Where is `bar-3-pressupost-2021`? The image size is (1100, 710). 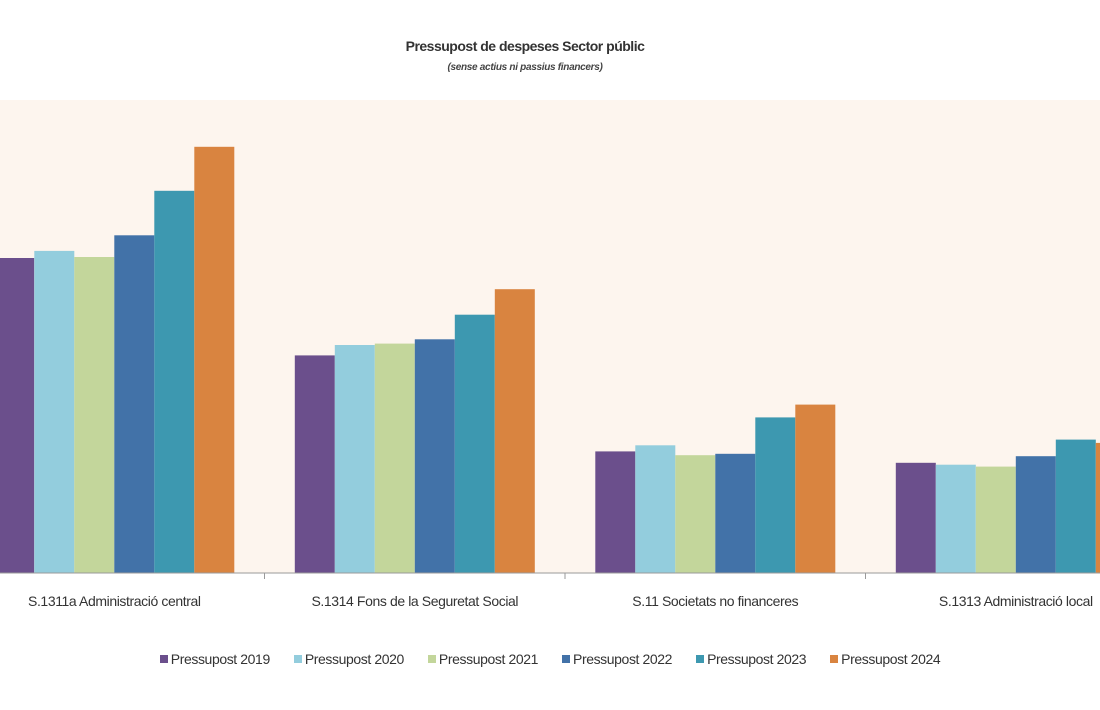 bar-3-pressupost-2021 is located at coordinates (695, 514).